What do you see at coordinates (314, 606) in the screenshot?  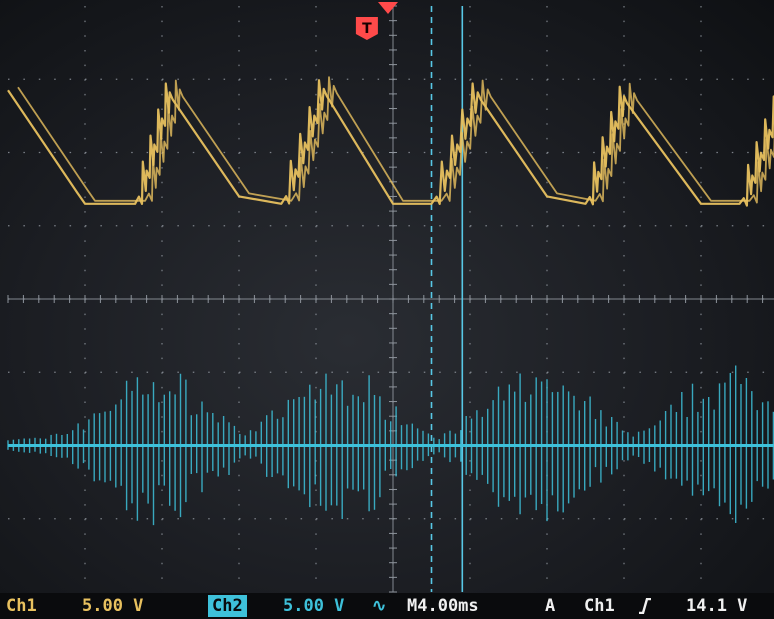 I see `ch2-scale: 5.00 V` at bounding box center [314, 606].